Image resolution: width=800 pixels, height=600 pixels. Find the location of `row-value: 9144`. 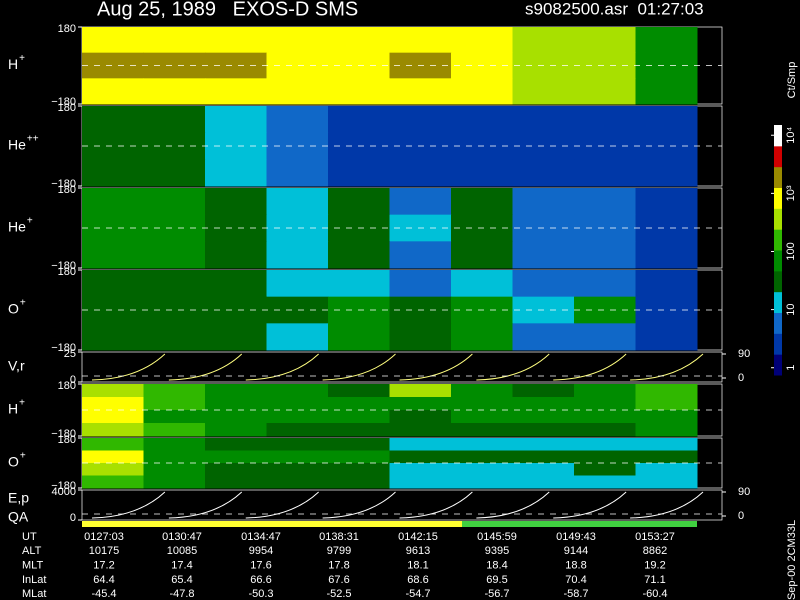

row-value: 9144 is located at coordinates (576, 551).